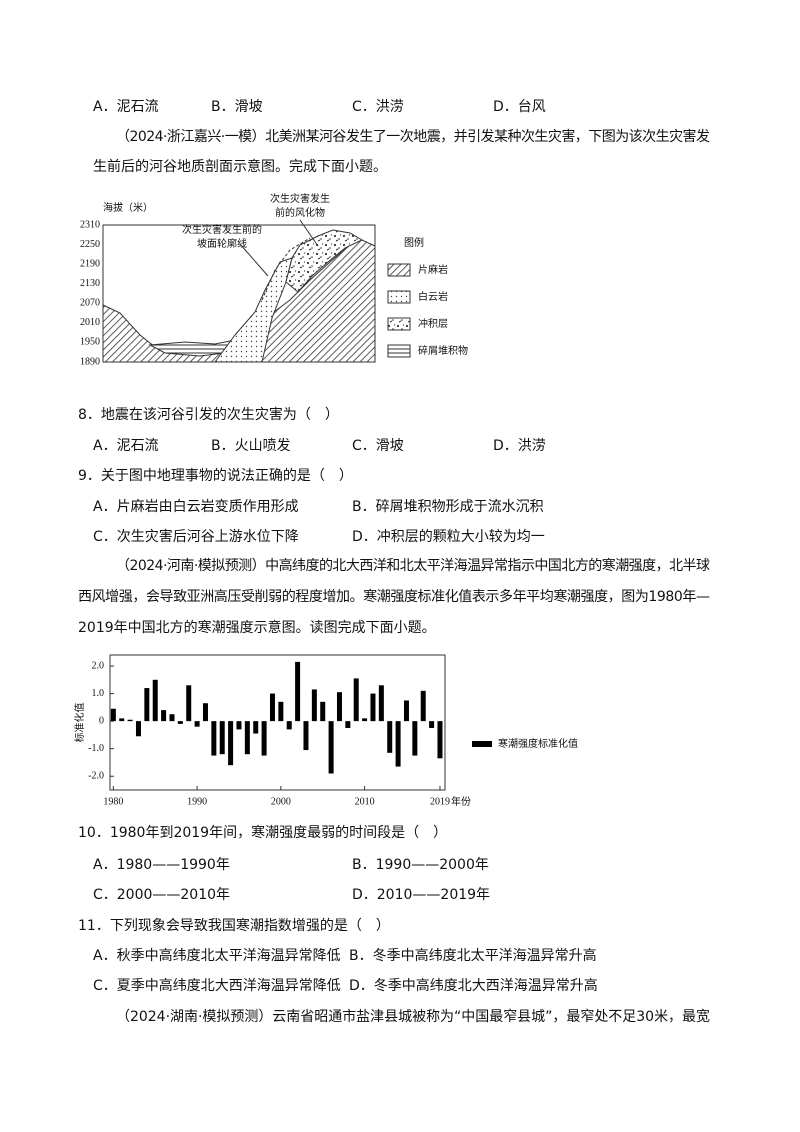 The width and height of the screenshot is (800, 1132). I want to click on text: 11．下列现象会导致我国寒潮指数增强的是（ ）, so click(234, 925).